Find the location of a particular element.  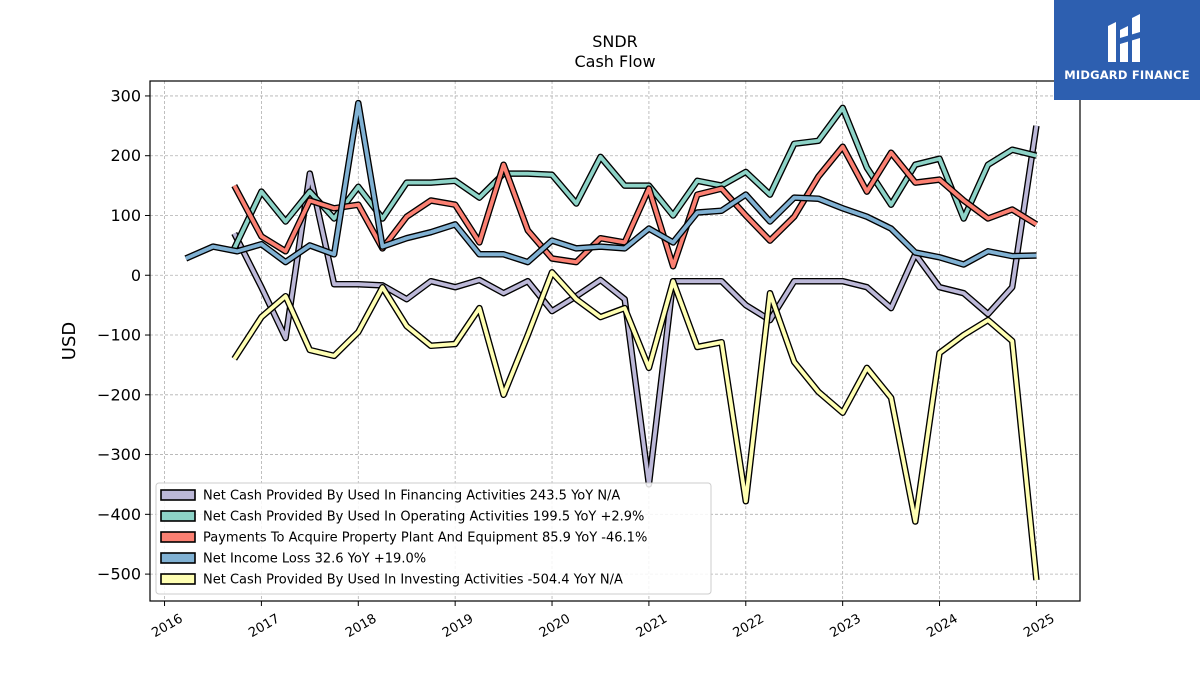

x-tick-label: 2019 is located at coordinates (458, 626).